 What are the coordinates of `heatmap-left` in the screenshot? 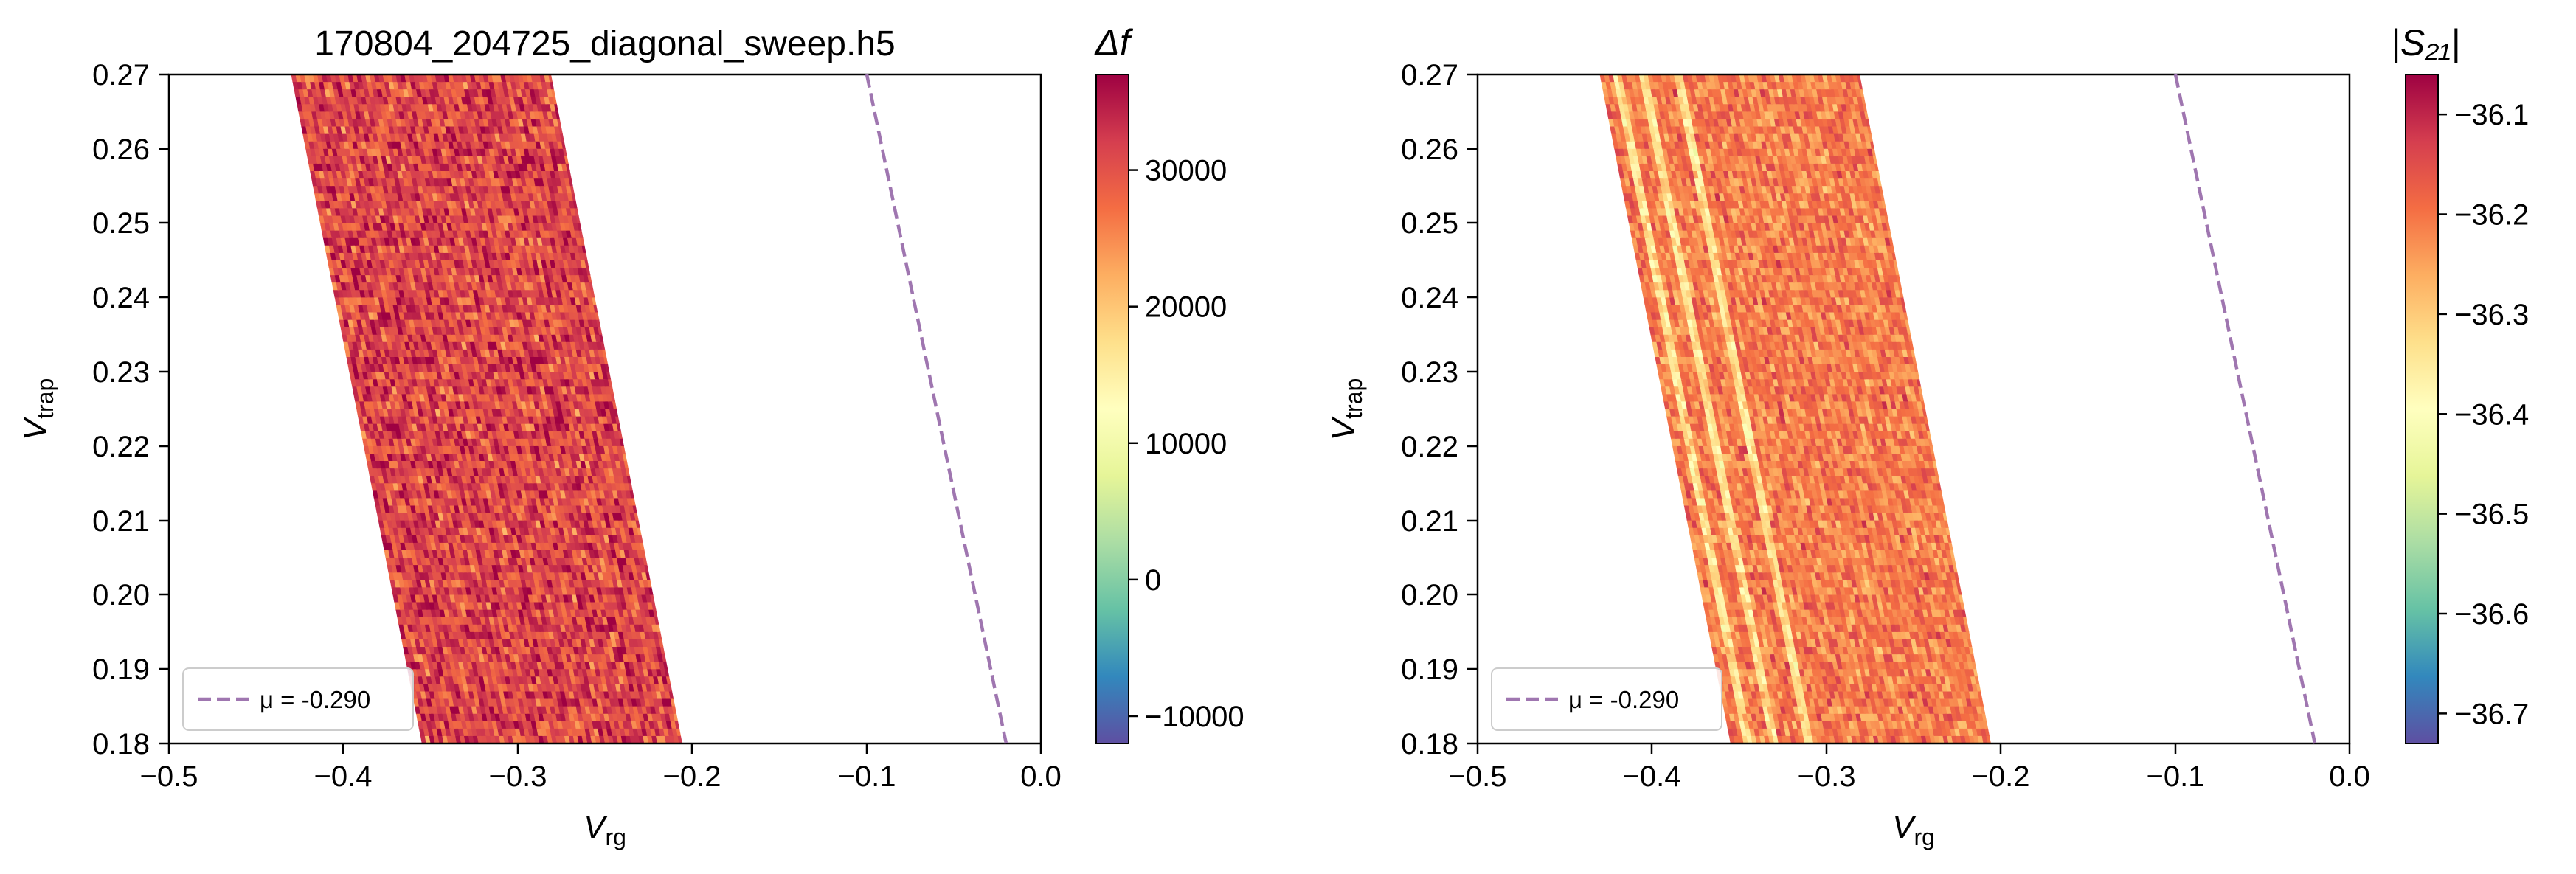 It's located at (487, 408).